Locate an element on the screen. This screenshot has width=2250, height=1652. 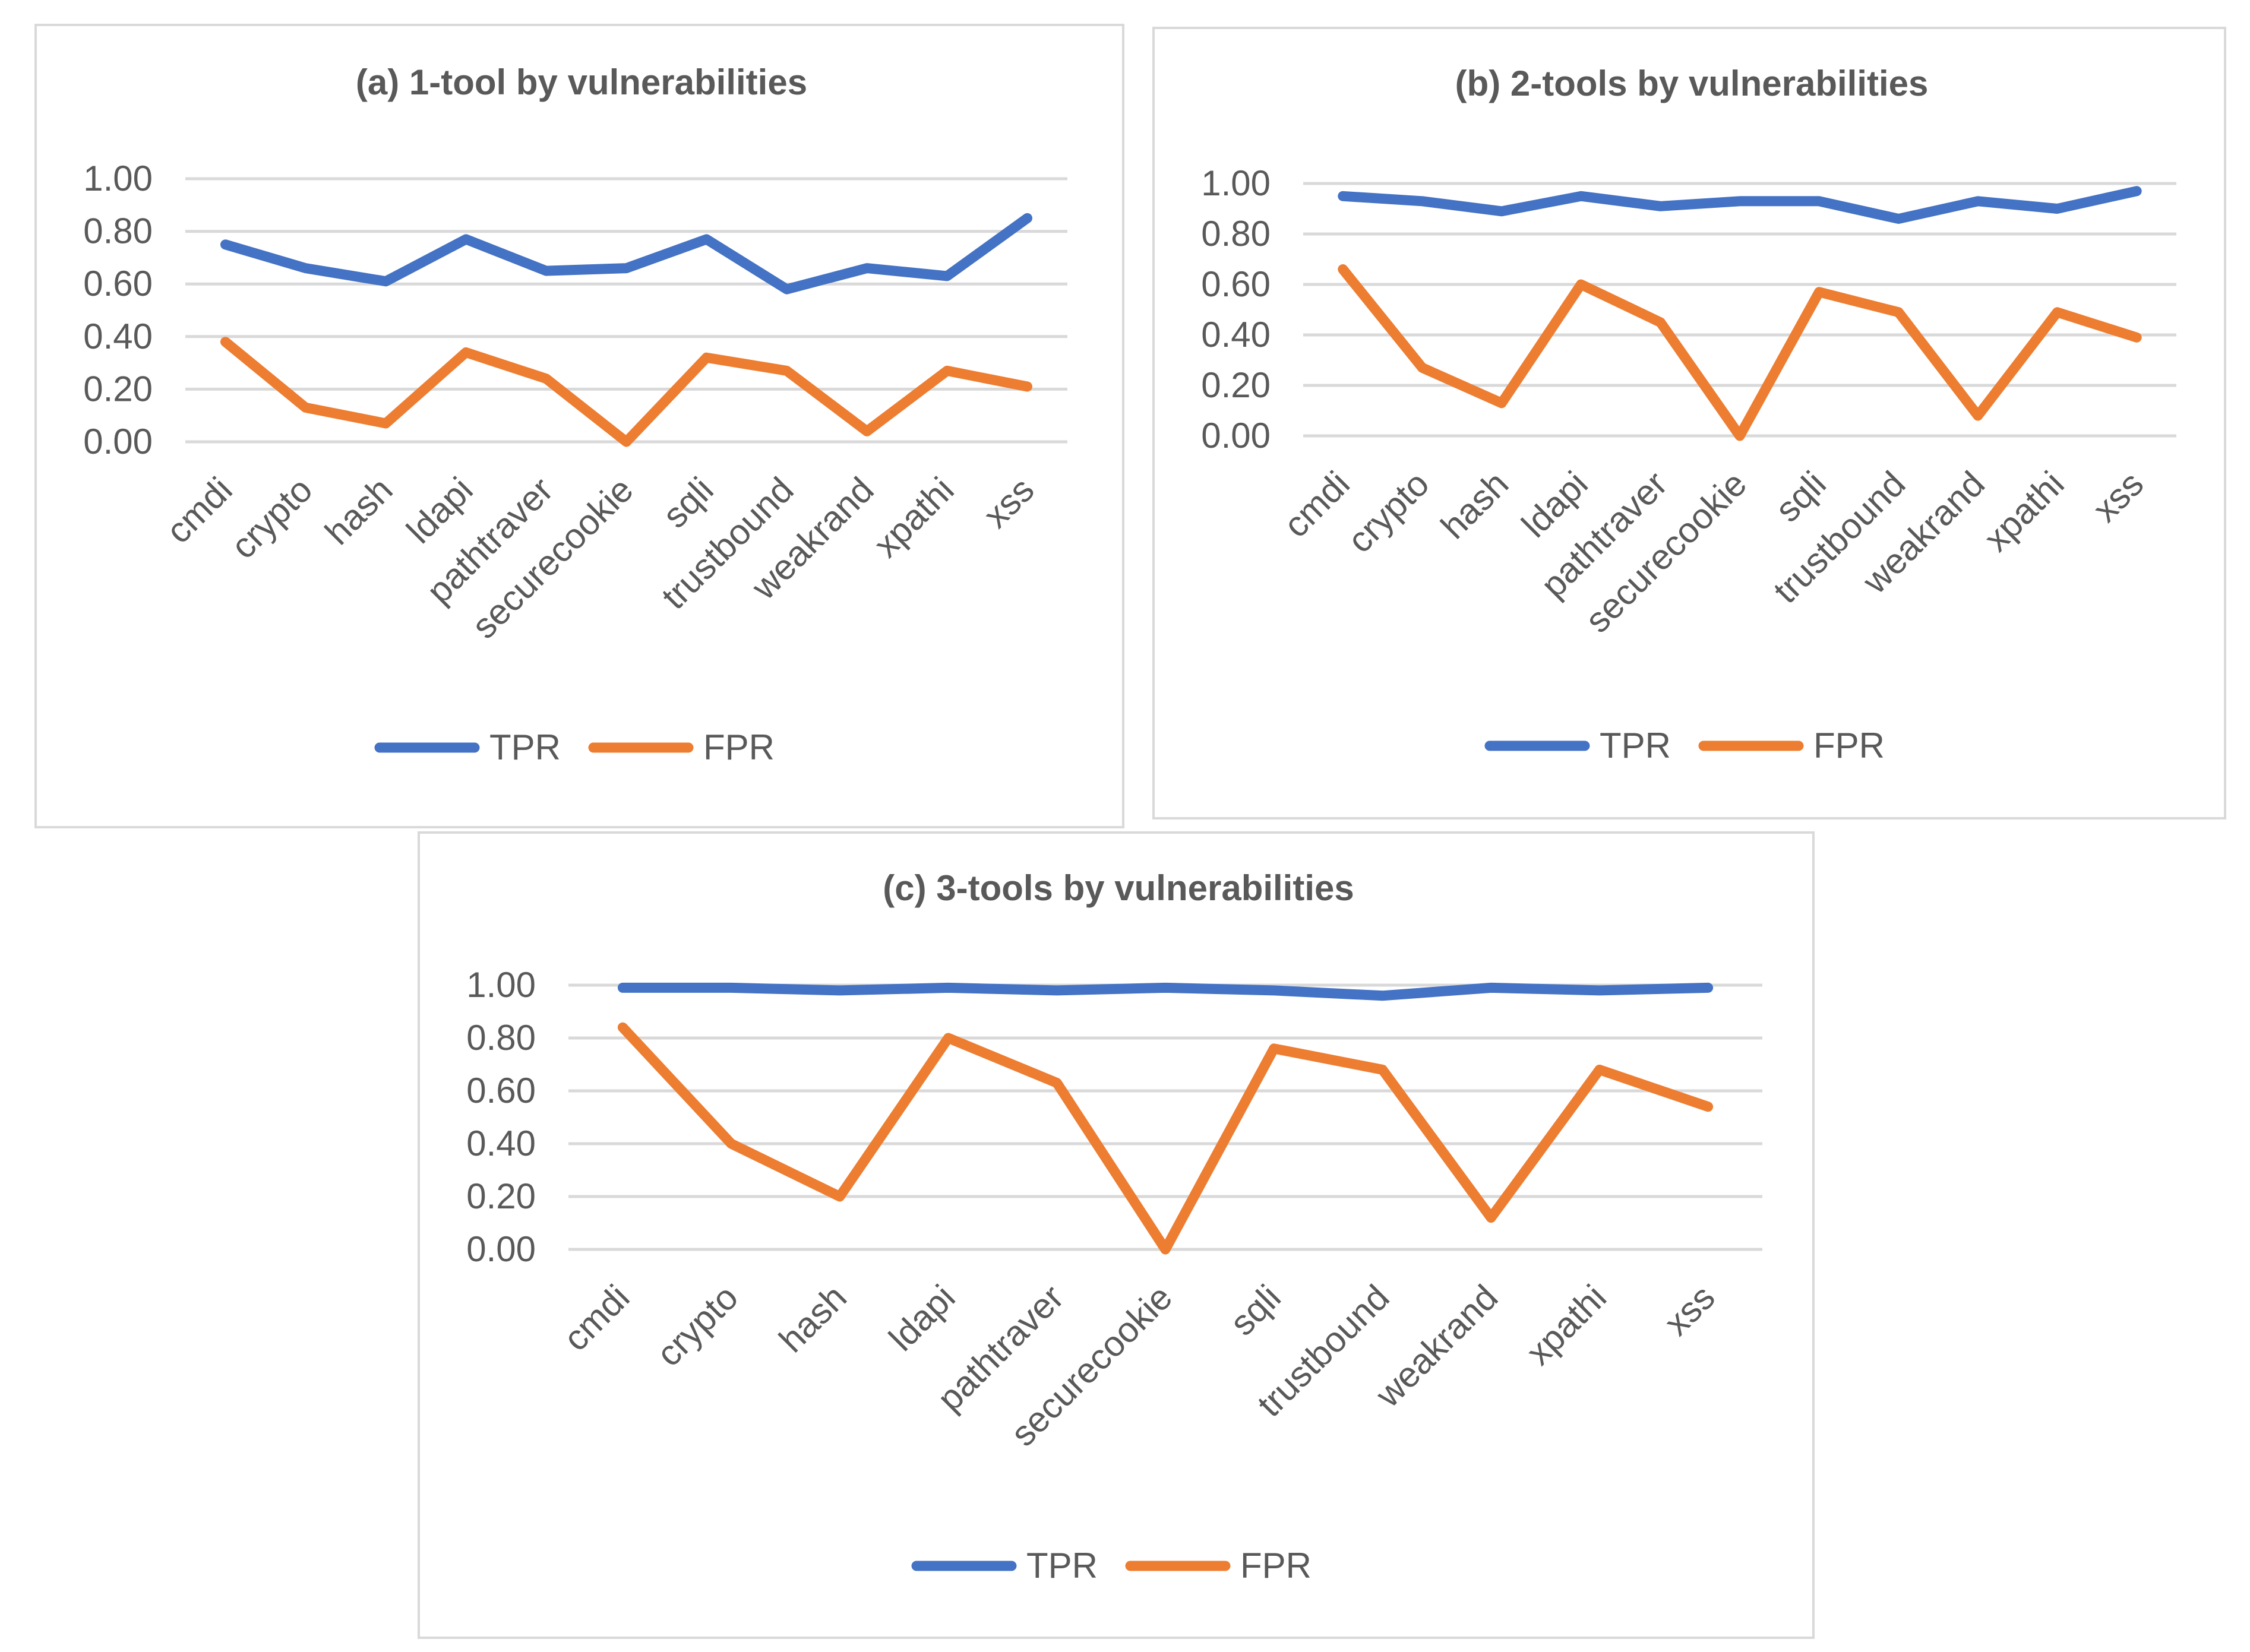
chart-title: (b) 2-tools by vulnerabilities is located at coordinates (1692, 83).